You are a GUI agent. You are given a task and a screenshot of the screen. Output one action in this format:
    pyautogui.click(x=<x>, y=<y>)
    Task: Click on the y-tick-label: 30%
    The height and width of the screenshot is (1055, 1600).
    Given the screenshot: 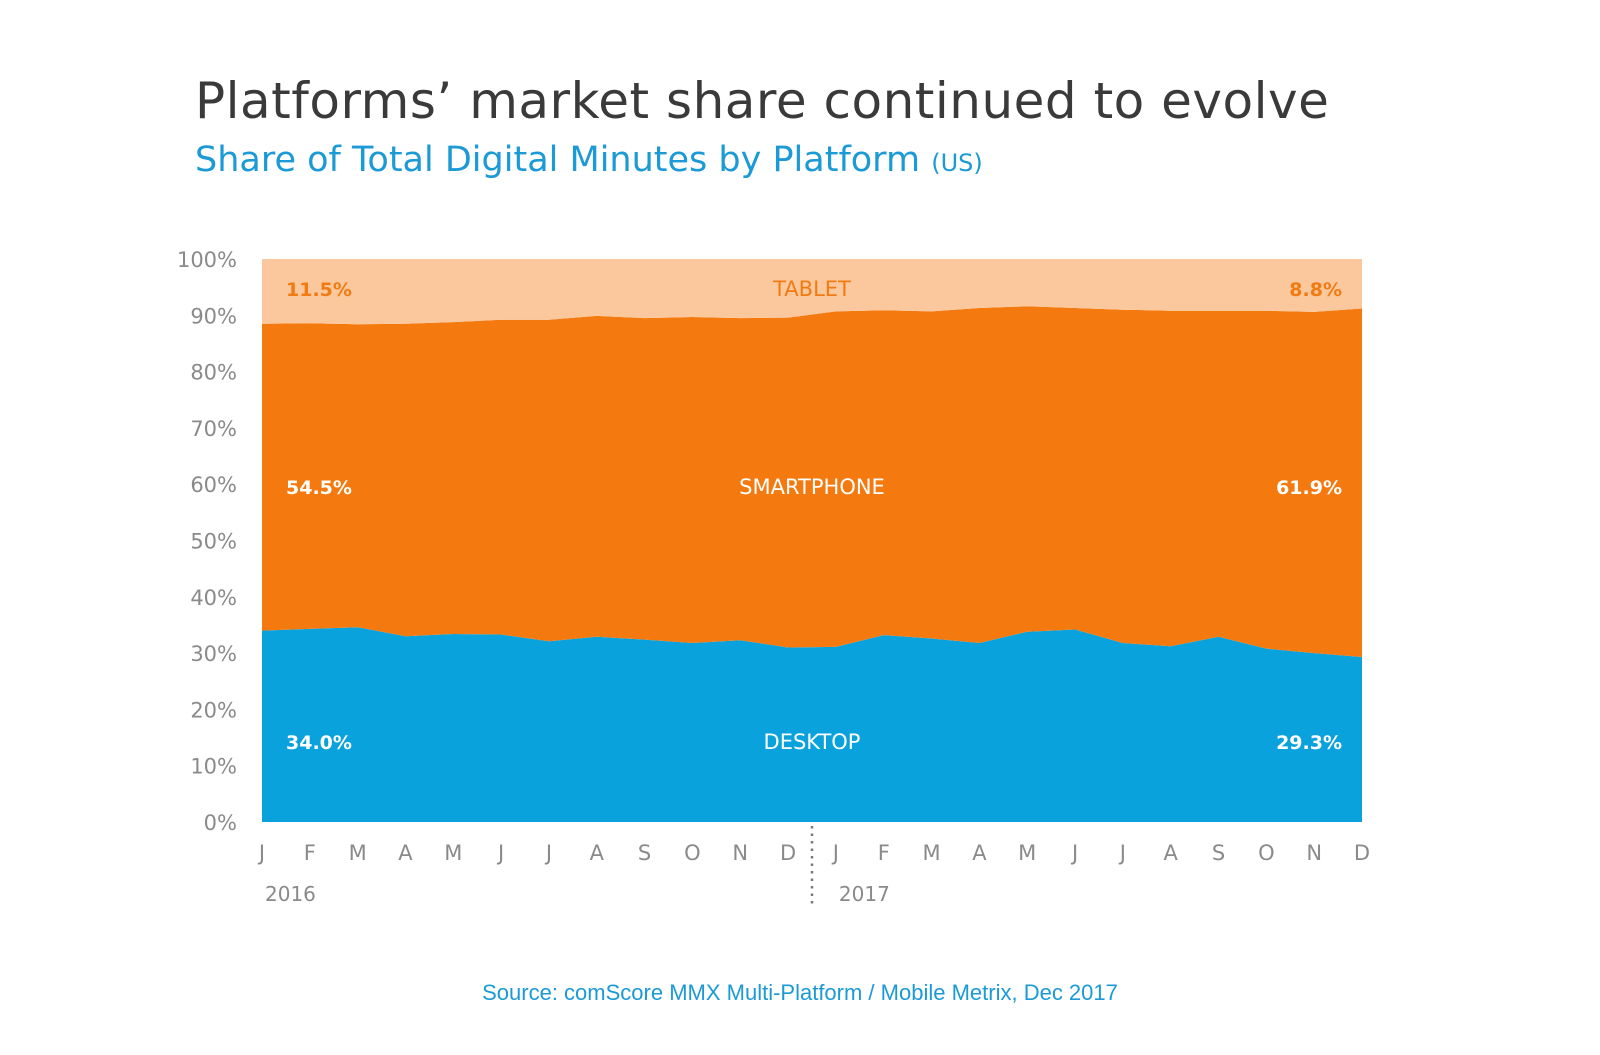 What is the action you would take?
    pyautogui.click(x=213, y=654)
    